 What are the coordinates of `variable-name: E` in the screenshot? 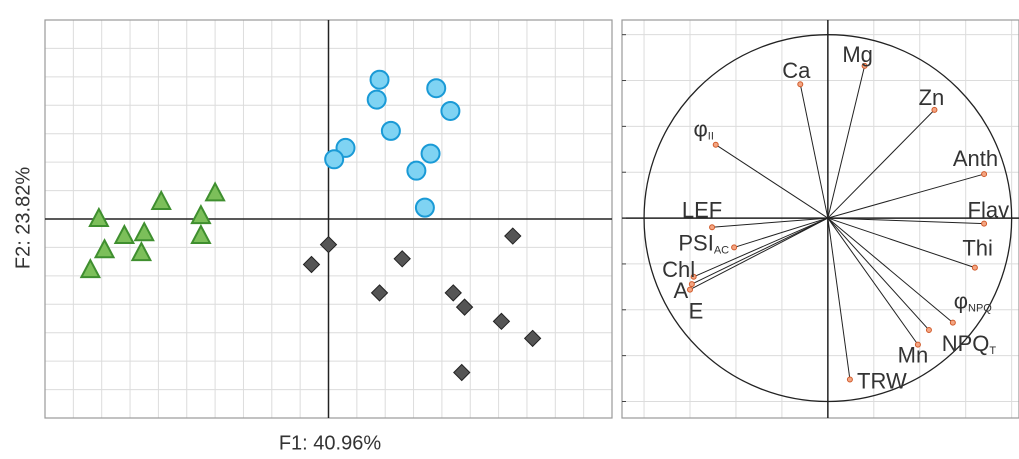 It's located at (696, 310).